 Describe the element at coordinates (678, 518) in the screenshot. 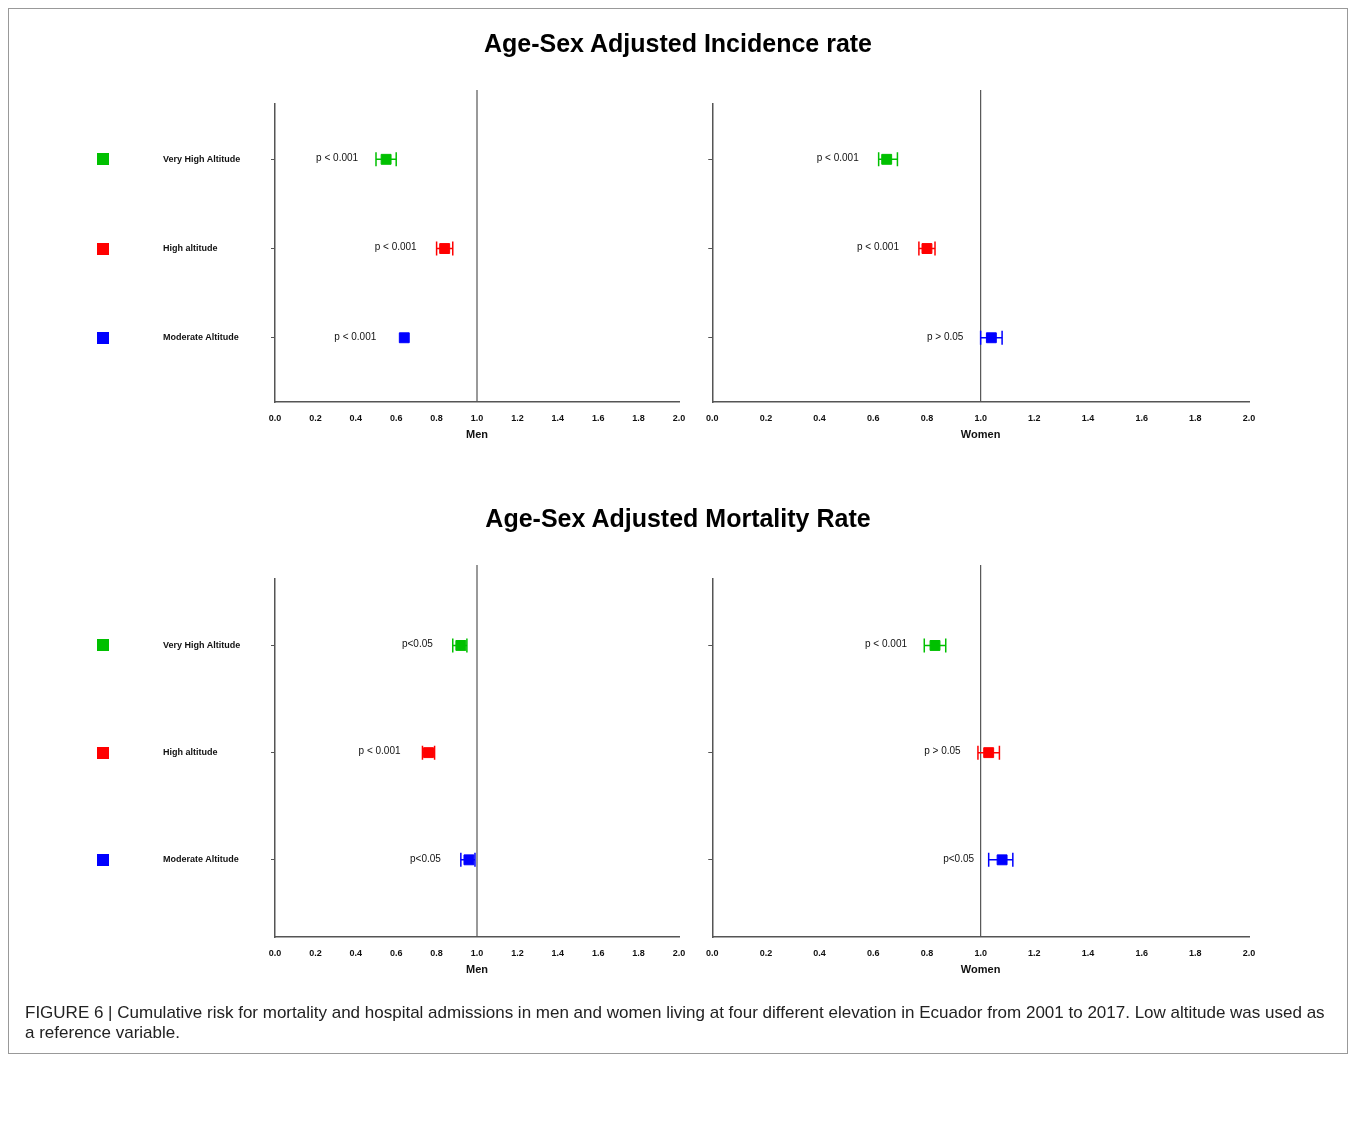

I see `chart-title: Age-Sex Adjusted Mortality Rate` at that location.